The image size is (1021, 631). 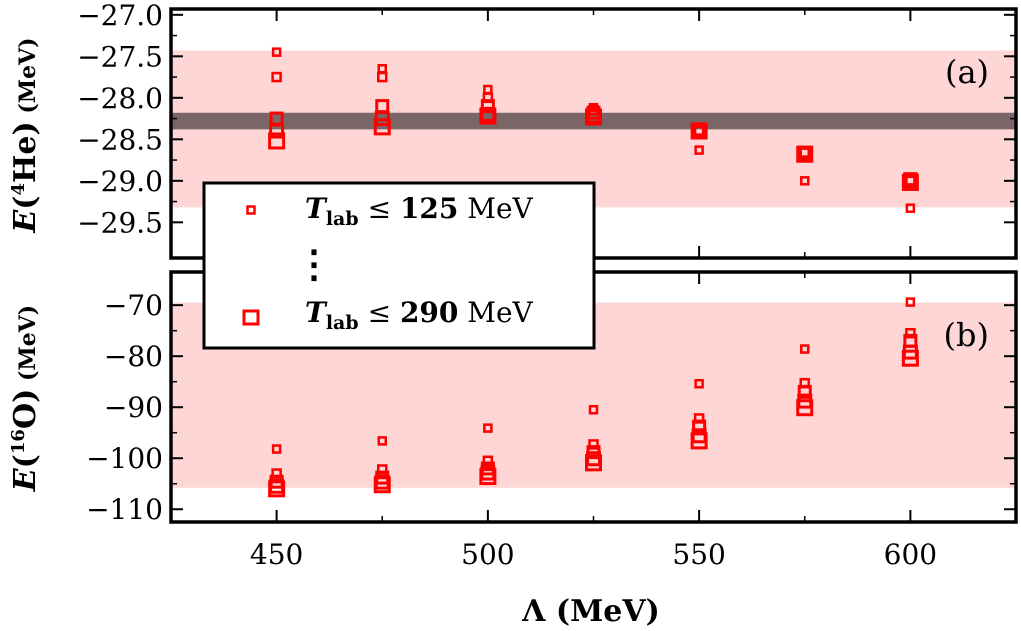 What do you see at coordinates (966, 335) in the screenshot?
I see `panel-label-b: (b)` at bounding box center [966, 335].